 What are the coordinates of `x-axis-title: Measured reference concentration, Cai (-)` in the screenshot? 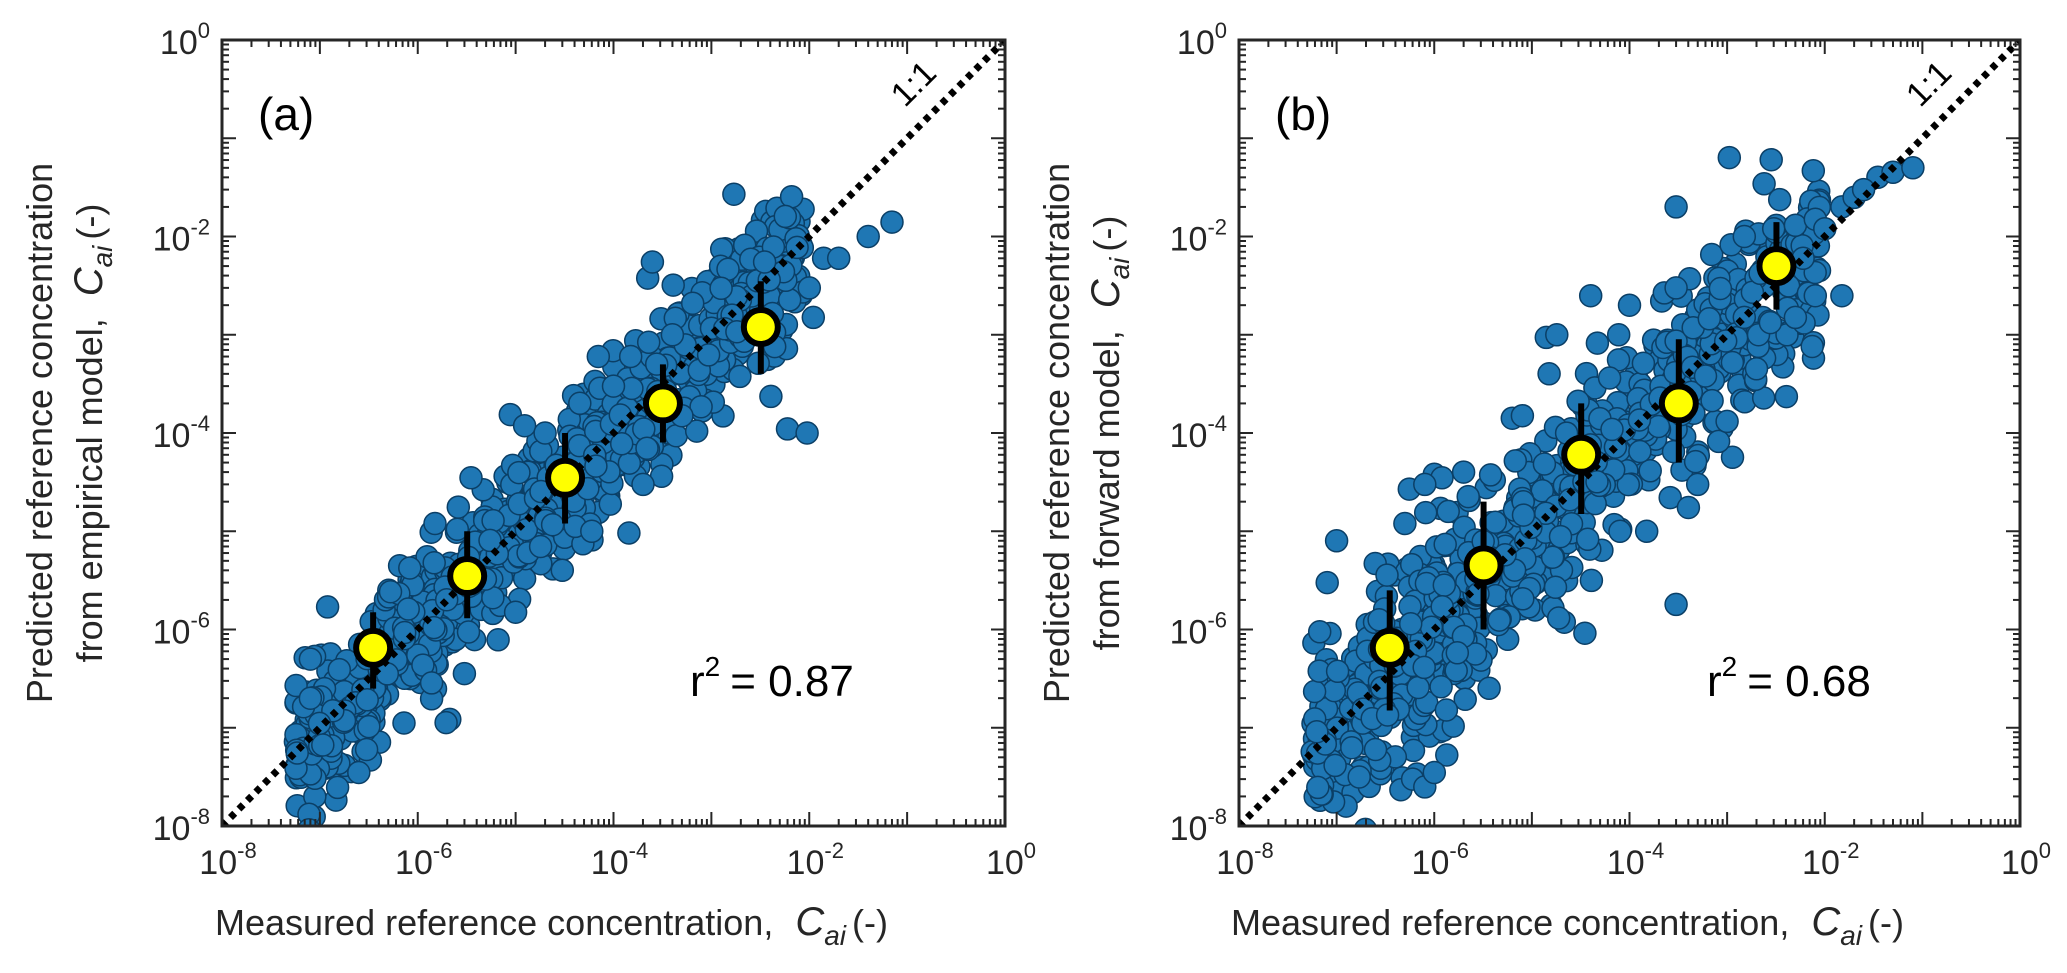 It's located at (551, 925).